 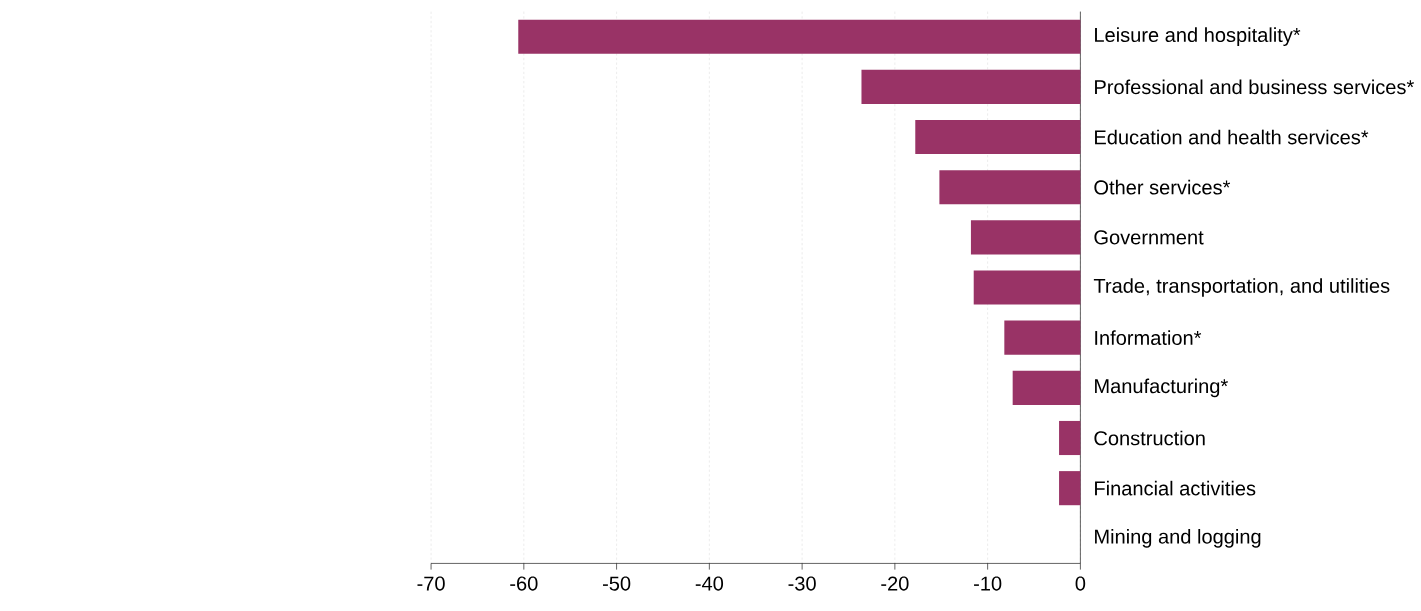 I want to click on x-tick-label: 0, so click(x=1080, y=583).